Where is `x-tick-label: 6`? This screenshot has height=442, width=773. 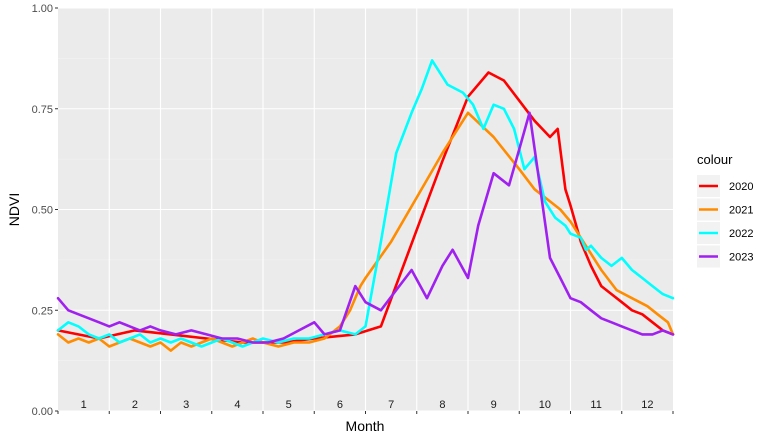
x-tick-label: 6 is located at coordinates (340, 405).